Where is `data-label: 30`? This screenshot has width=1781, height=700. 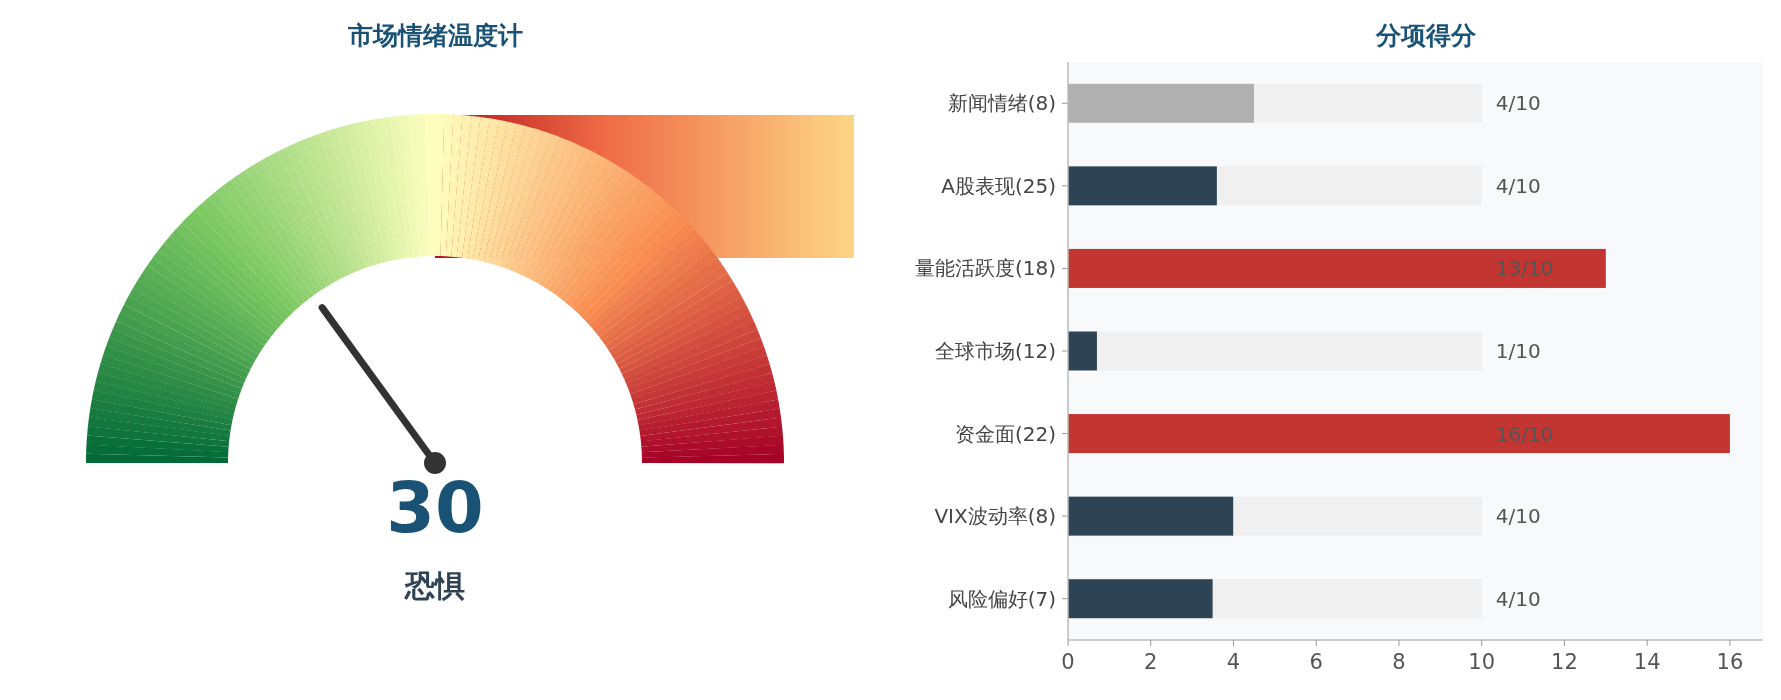 data-label: 30 is located at coordinates (435, 508).